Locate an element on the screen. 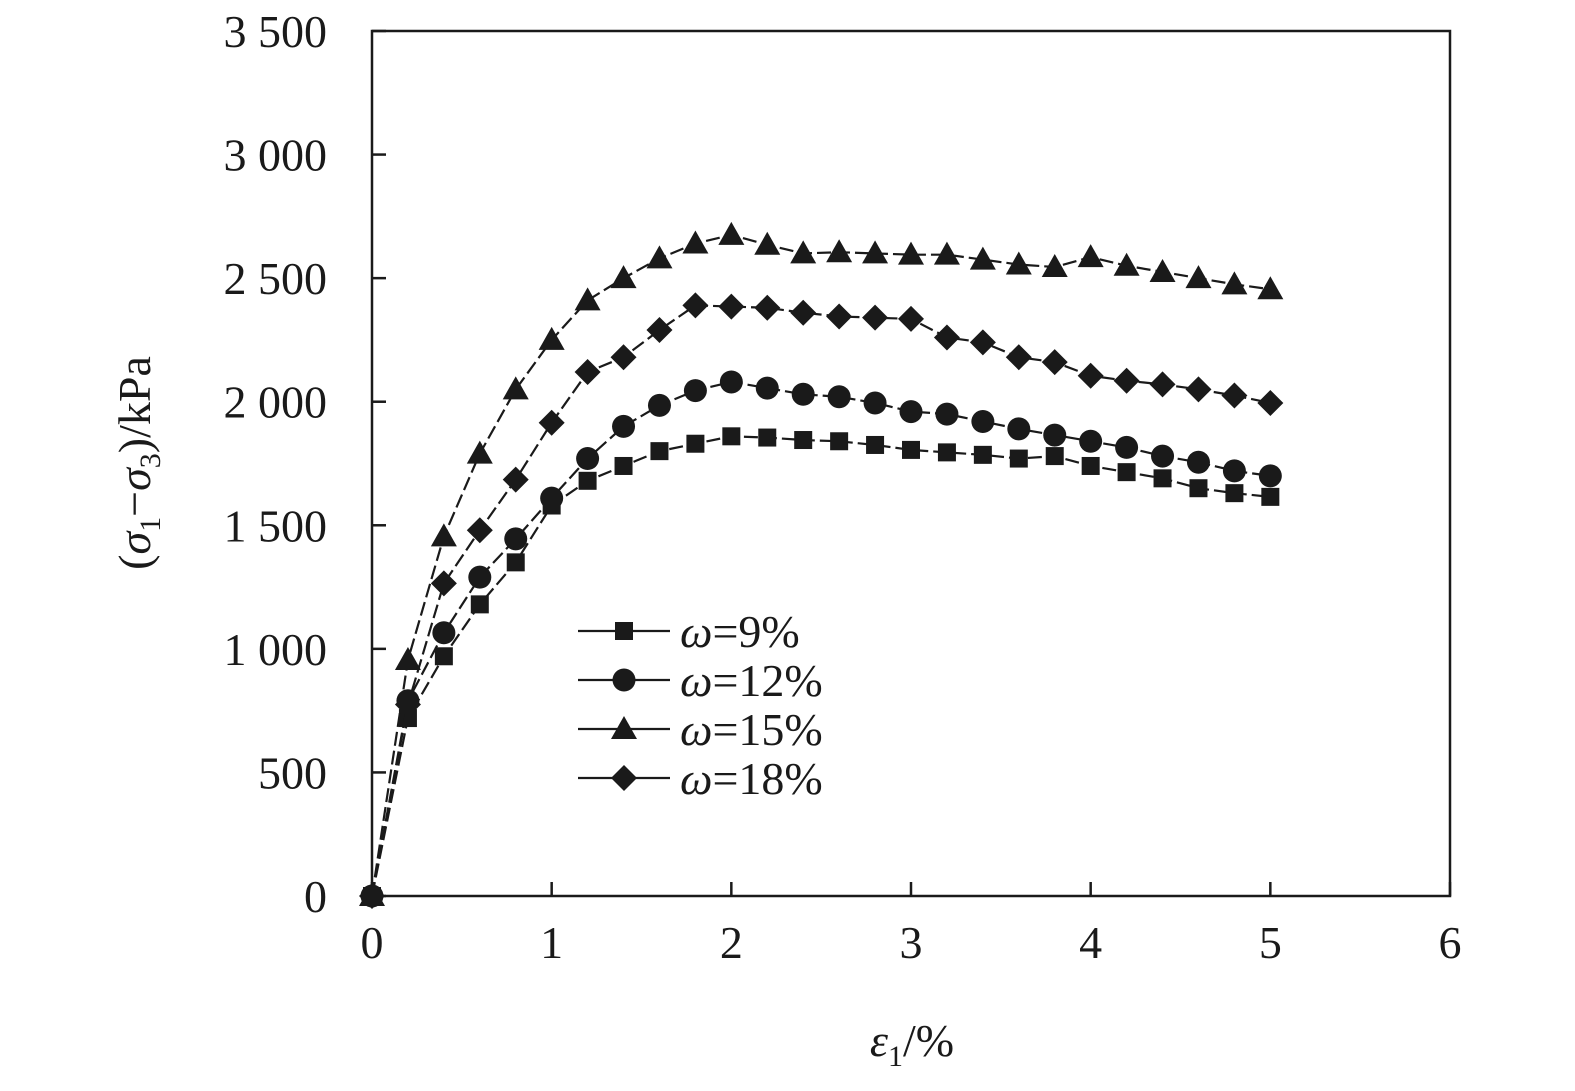  y-tick-label: 500 is located at coordinates (292, 772).